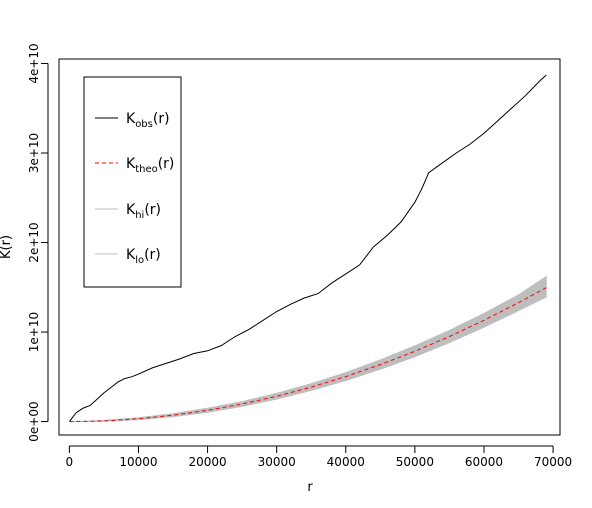 The image size is (592, 508). What do you see at coordinates (70, 462) in the screenshot?
I see `x-tick-label: 0` at bounding box center [70, 462].